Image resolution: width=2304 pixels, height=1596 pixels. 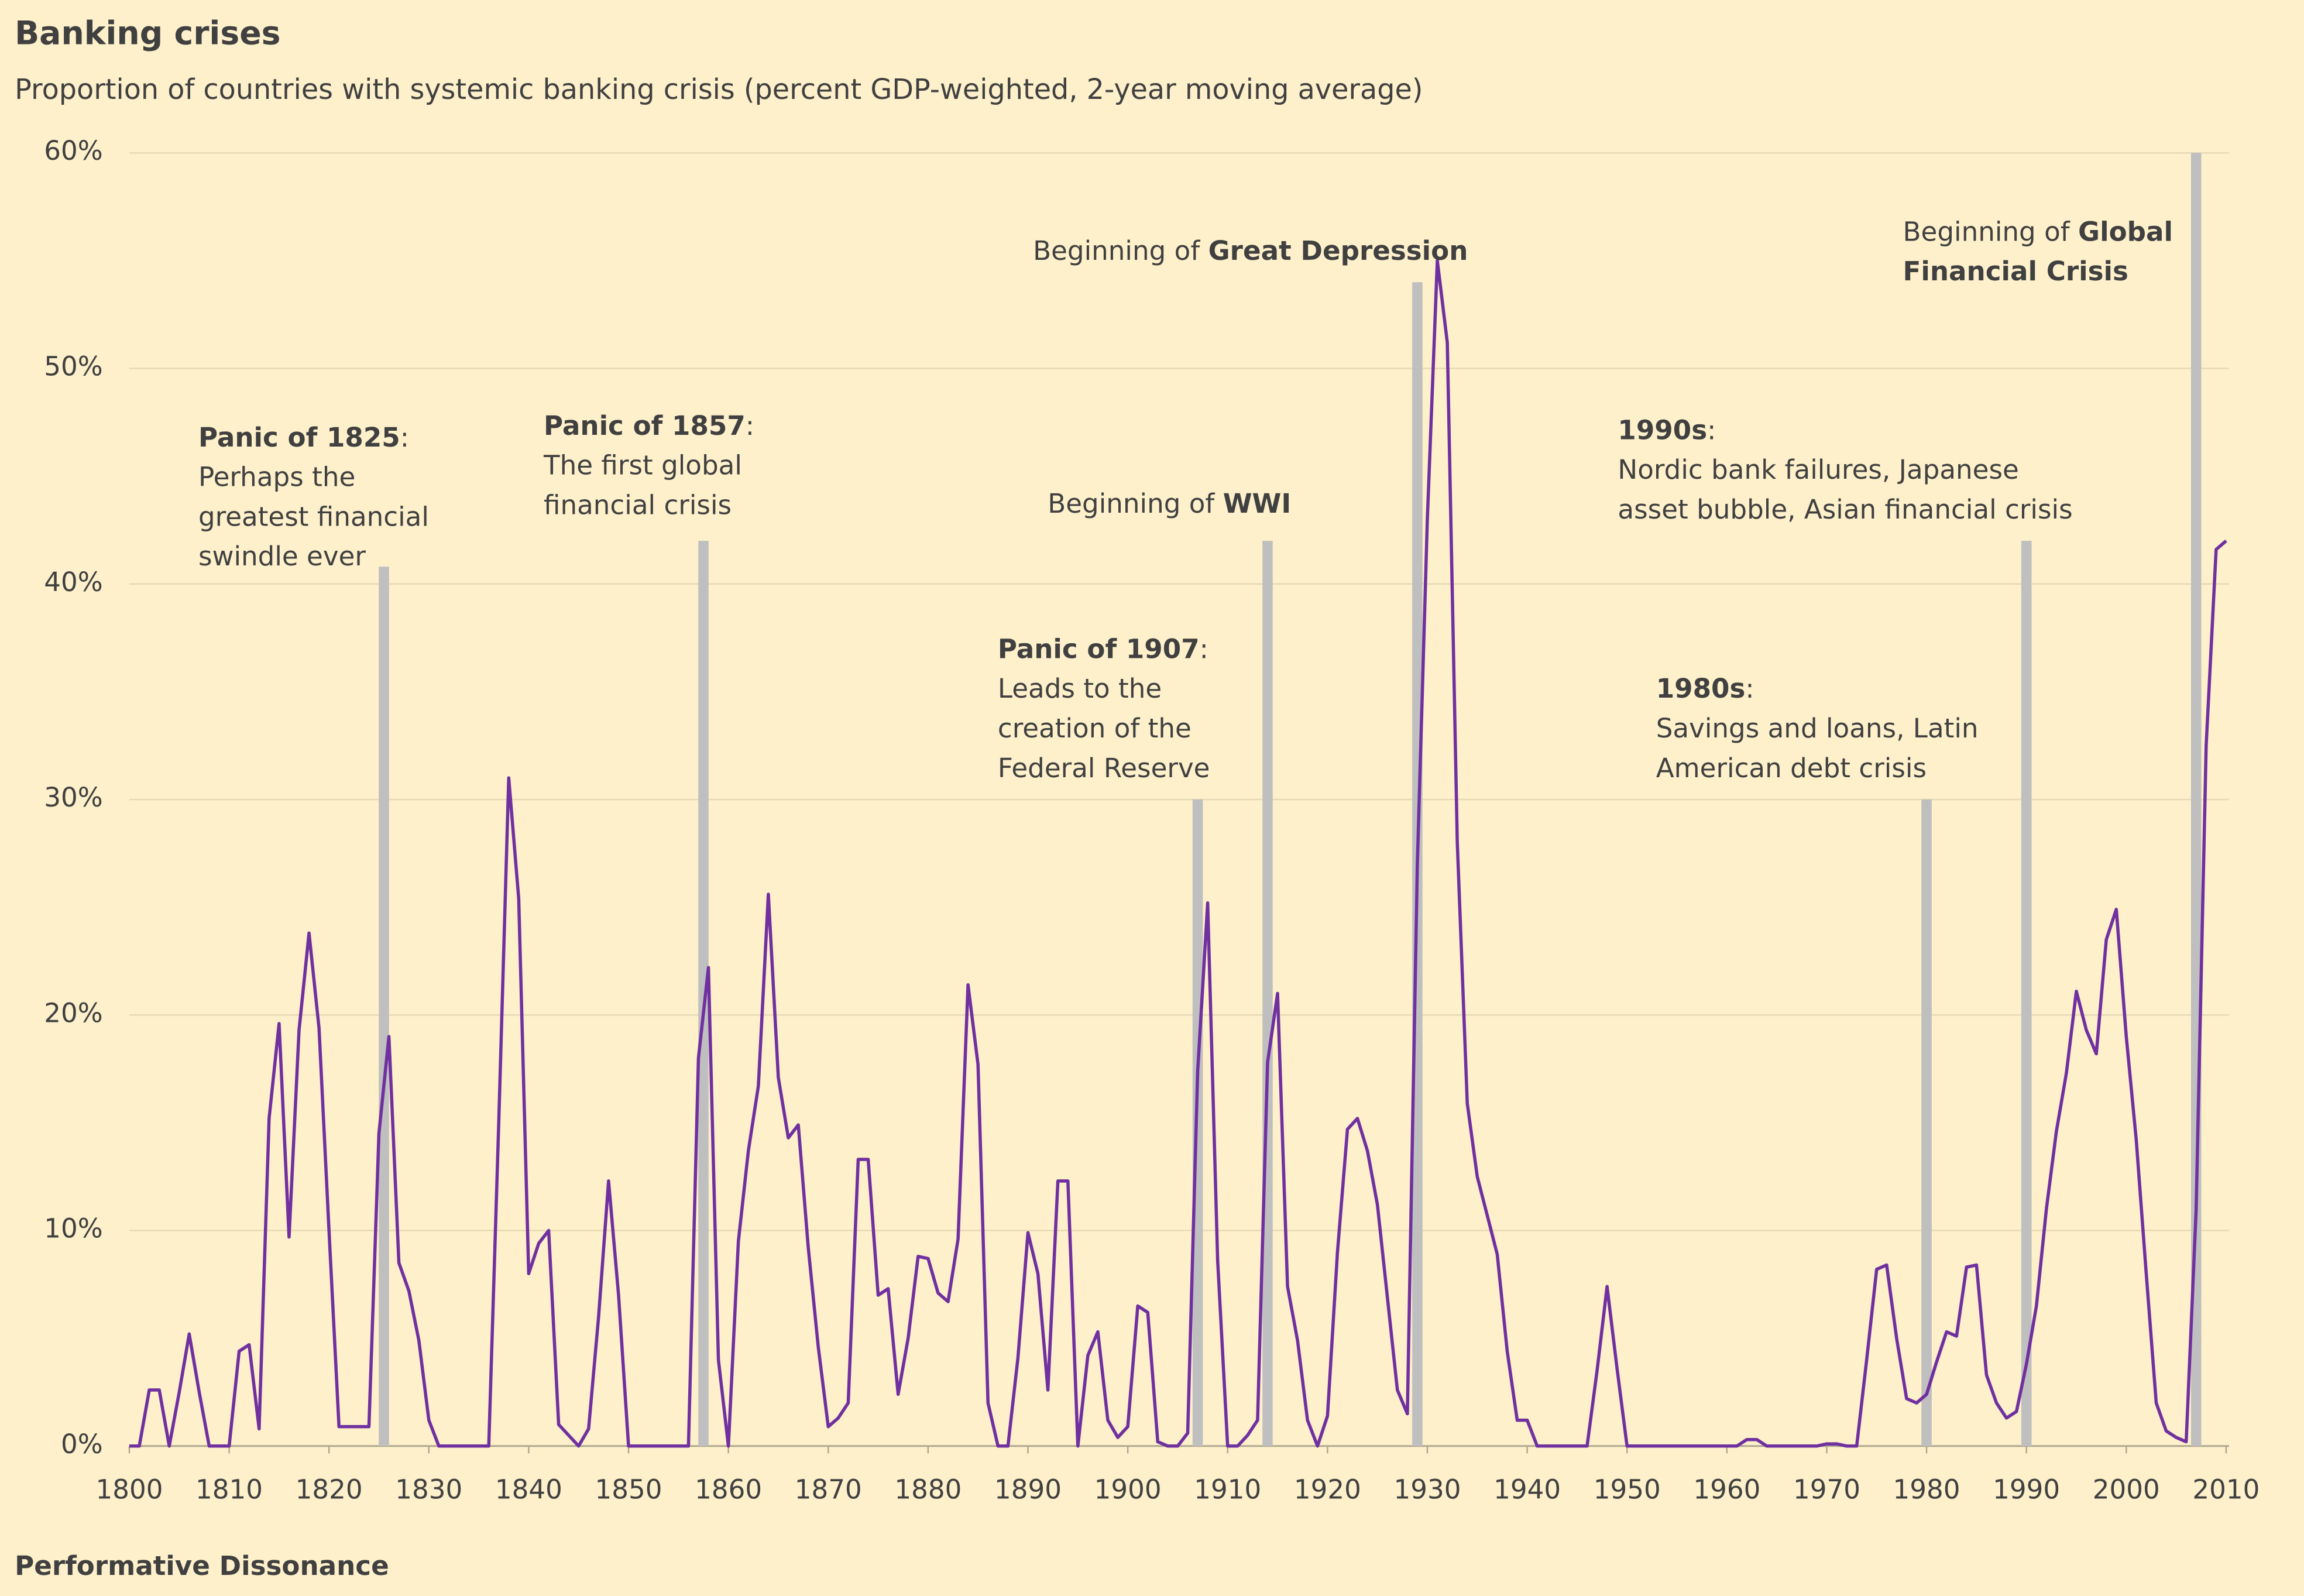 I want to click on x-tick-label: 2010, so click(x=2226, y=1490).